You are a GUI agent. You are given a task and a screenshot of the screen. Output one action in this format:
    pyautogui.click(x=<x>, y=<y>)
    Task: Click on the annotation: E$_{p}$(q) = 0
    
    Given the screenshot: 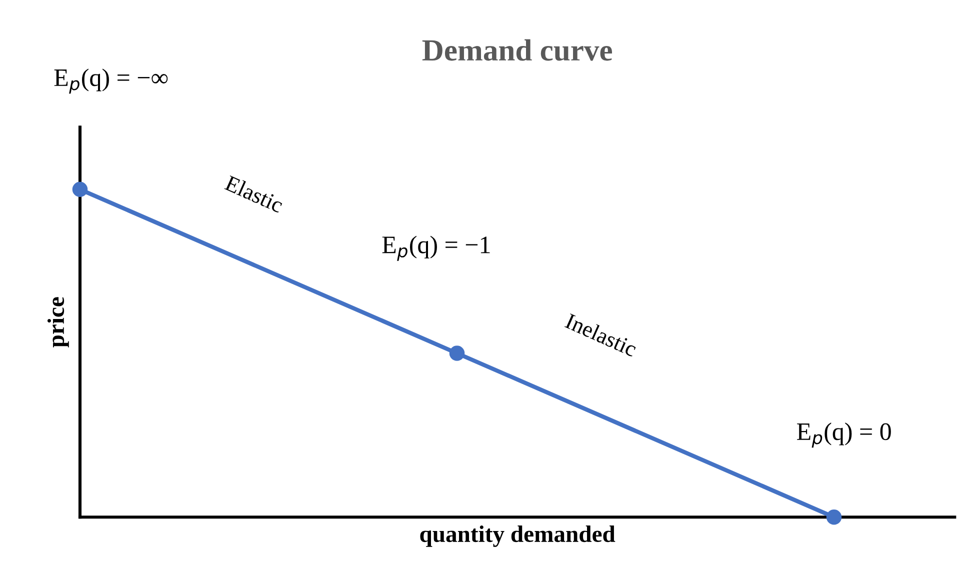 What is the action you would take?
    pyautogui.click(x=844, y=435)
    